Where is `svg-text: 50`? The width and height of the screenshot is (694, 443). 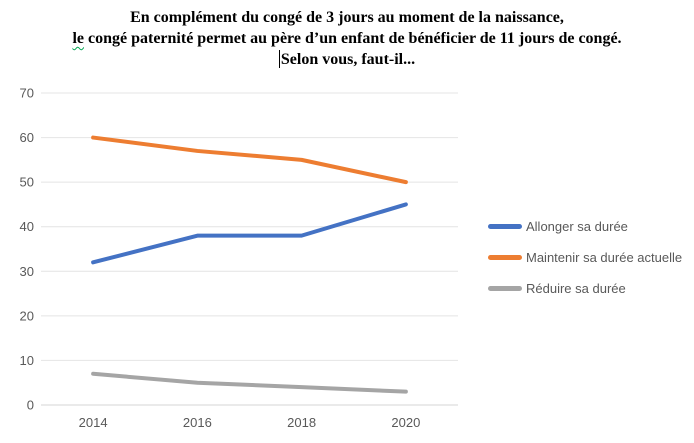 svg-text: 50 is located at coordinates (27, 182).